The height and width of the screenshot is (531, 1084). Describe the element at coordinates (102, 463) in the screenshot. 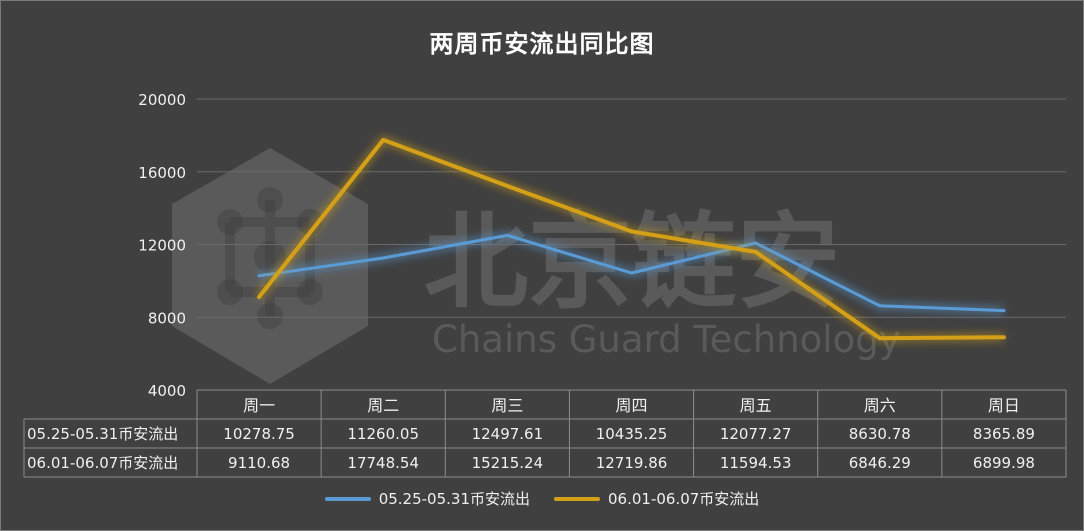

I see `table-row-label: 06.01-06.07币安流出` at that location.